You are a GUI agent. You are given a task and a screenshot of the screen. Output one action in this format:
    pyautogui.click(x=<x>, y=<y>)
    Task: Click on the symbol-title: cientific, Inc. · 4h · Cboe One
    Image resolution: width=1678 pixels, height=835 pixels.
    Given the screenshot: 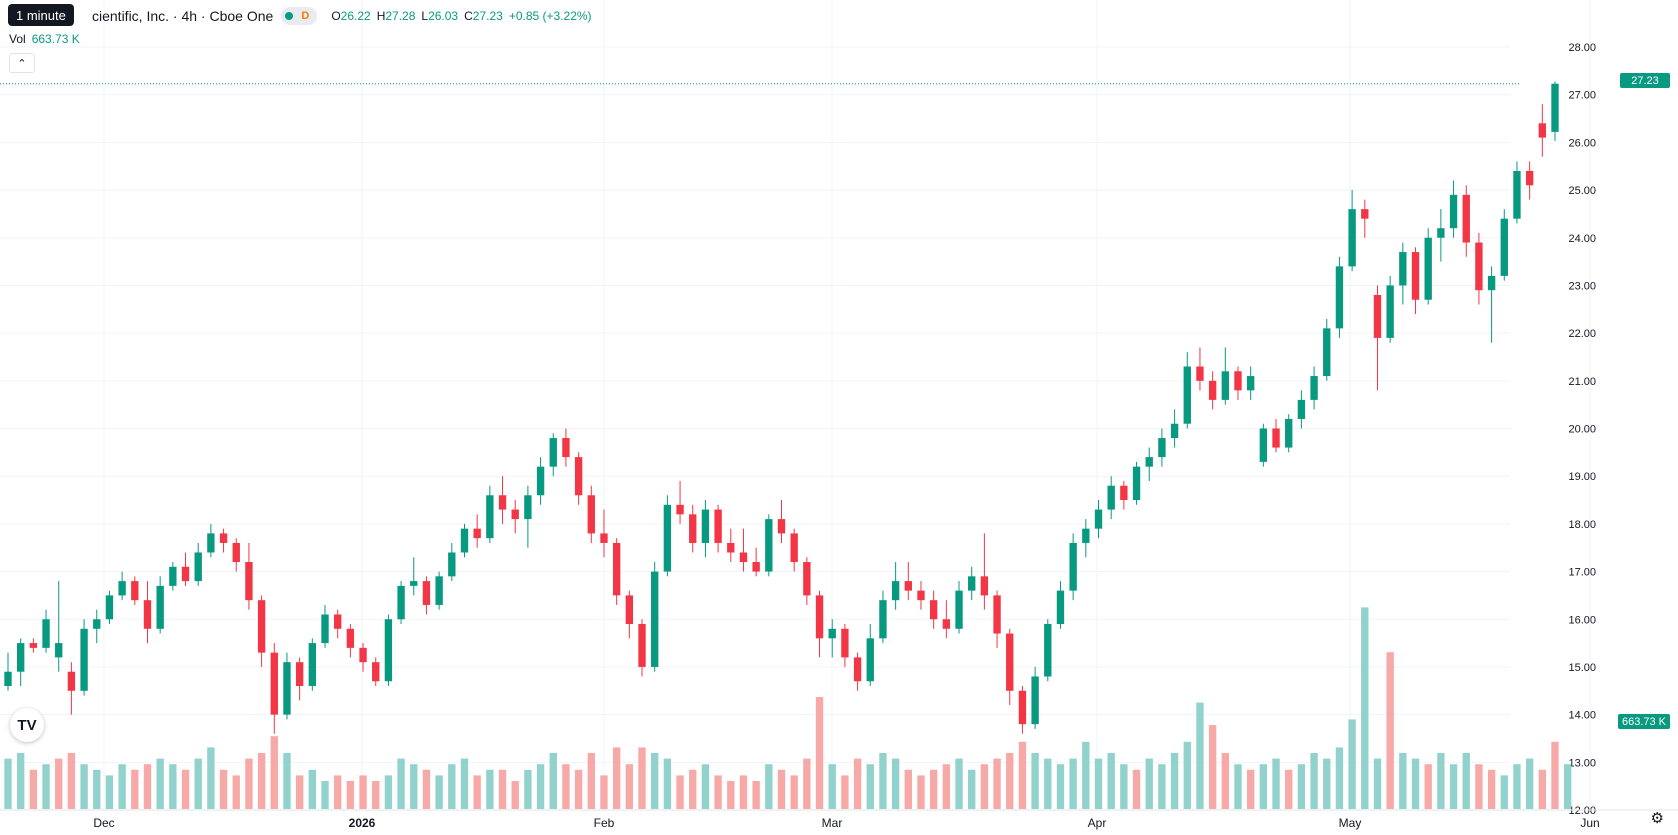 What is the action you would take?
    pyautogui.click(x=183, y=16)
    